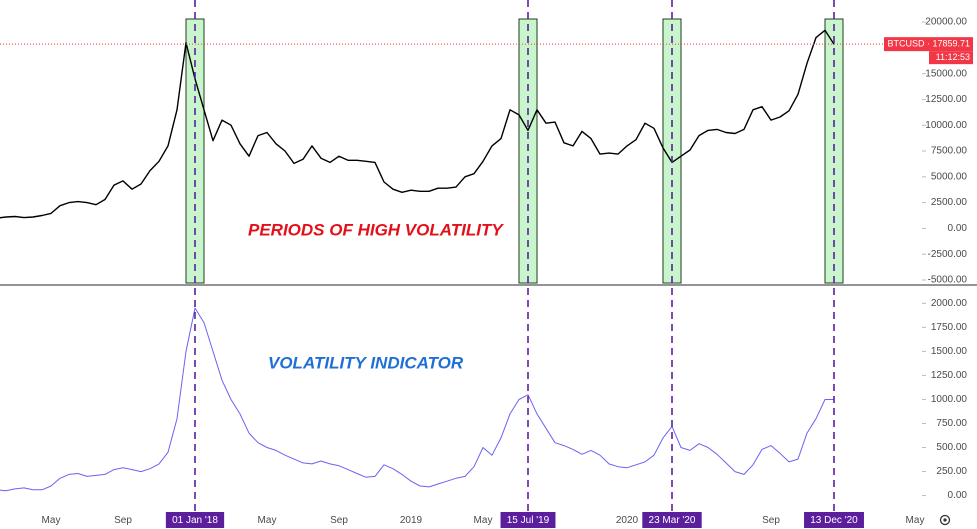  Describe the element at coordinates (366, 362) in the screenshot. I see `annotation: VOLATILITY INDICATOR` at that location.